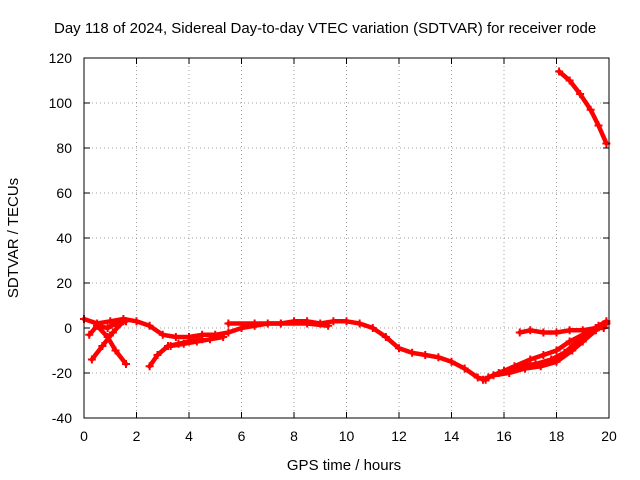 The width and height of the screenshot is (640, 480). I want to click on y-tick-label: -40, so click(62, 418).